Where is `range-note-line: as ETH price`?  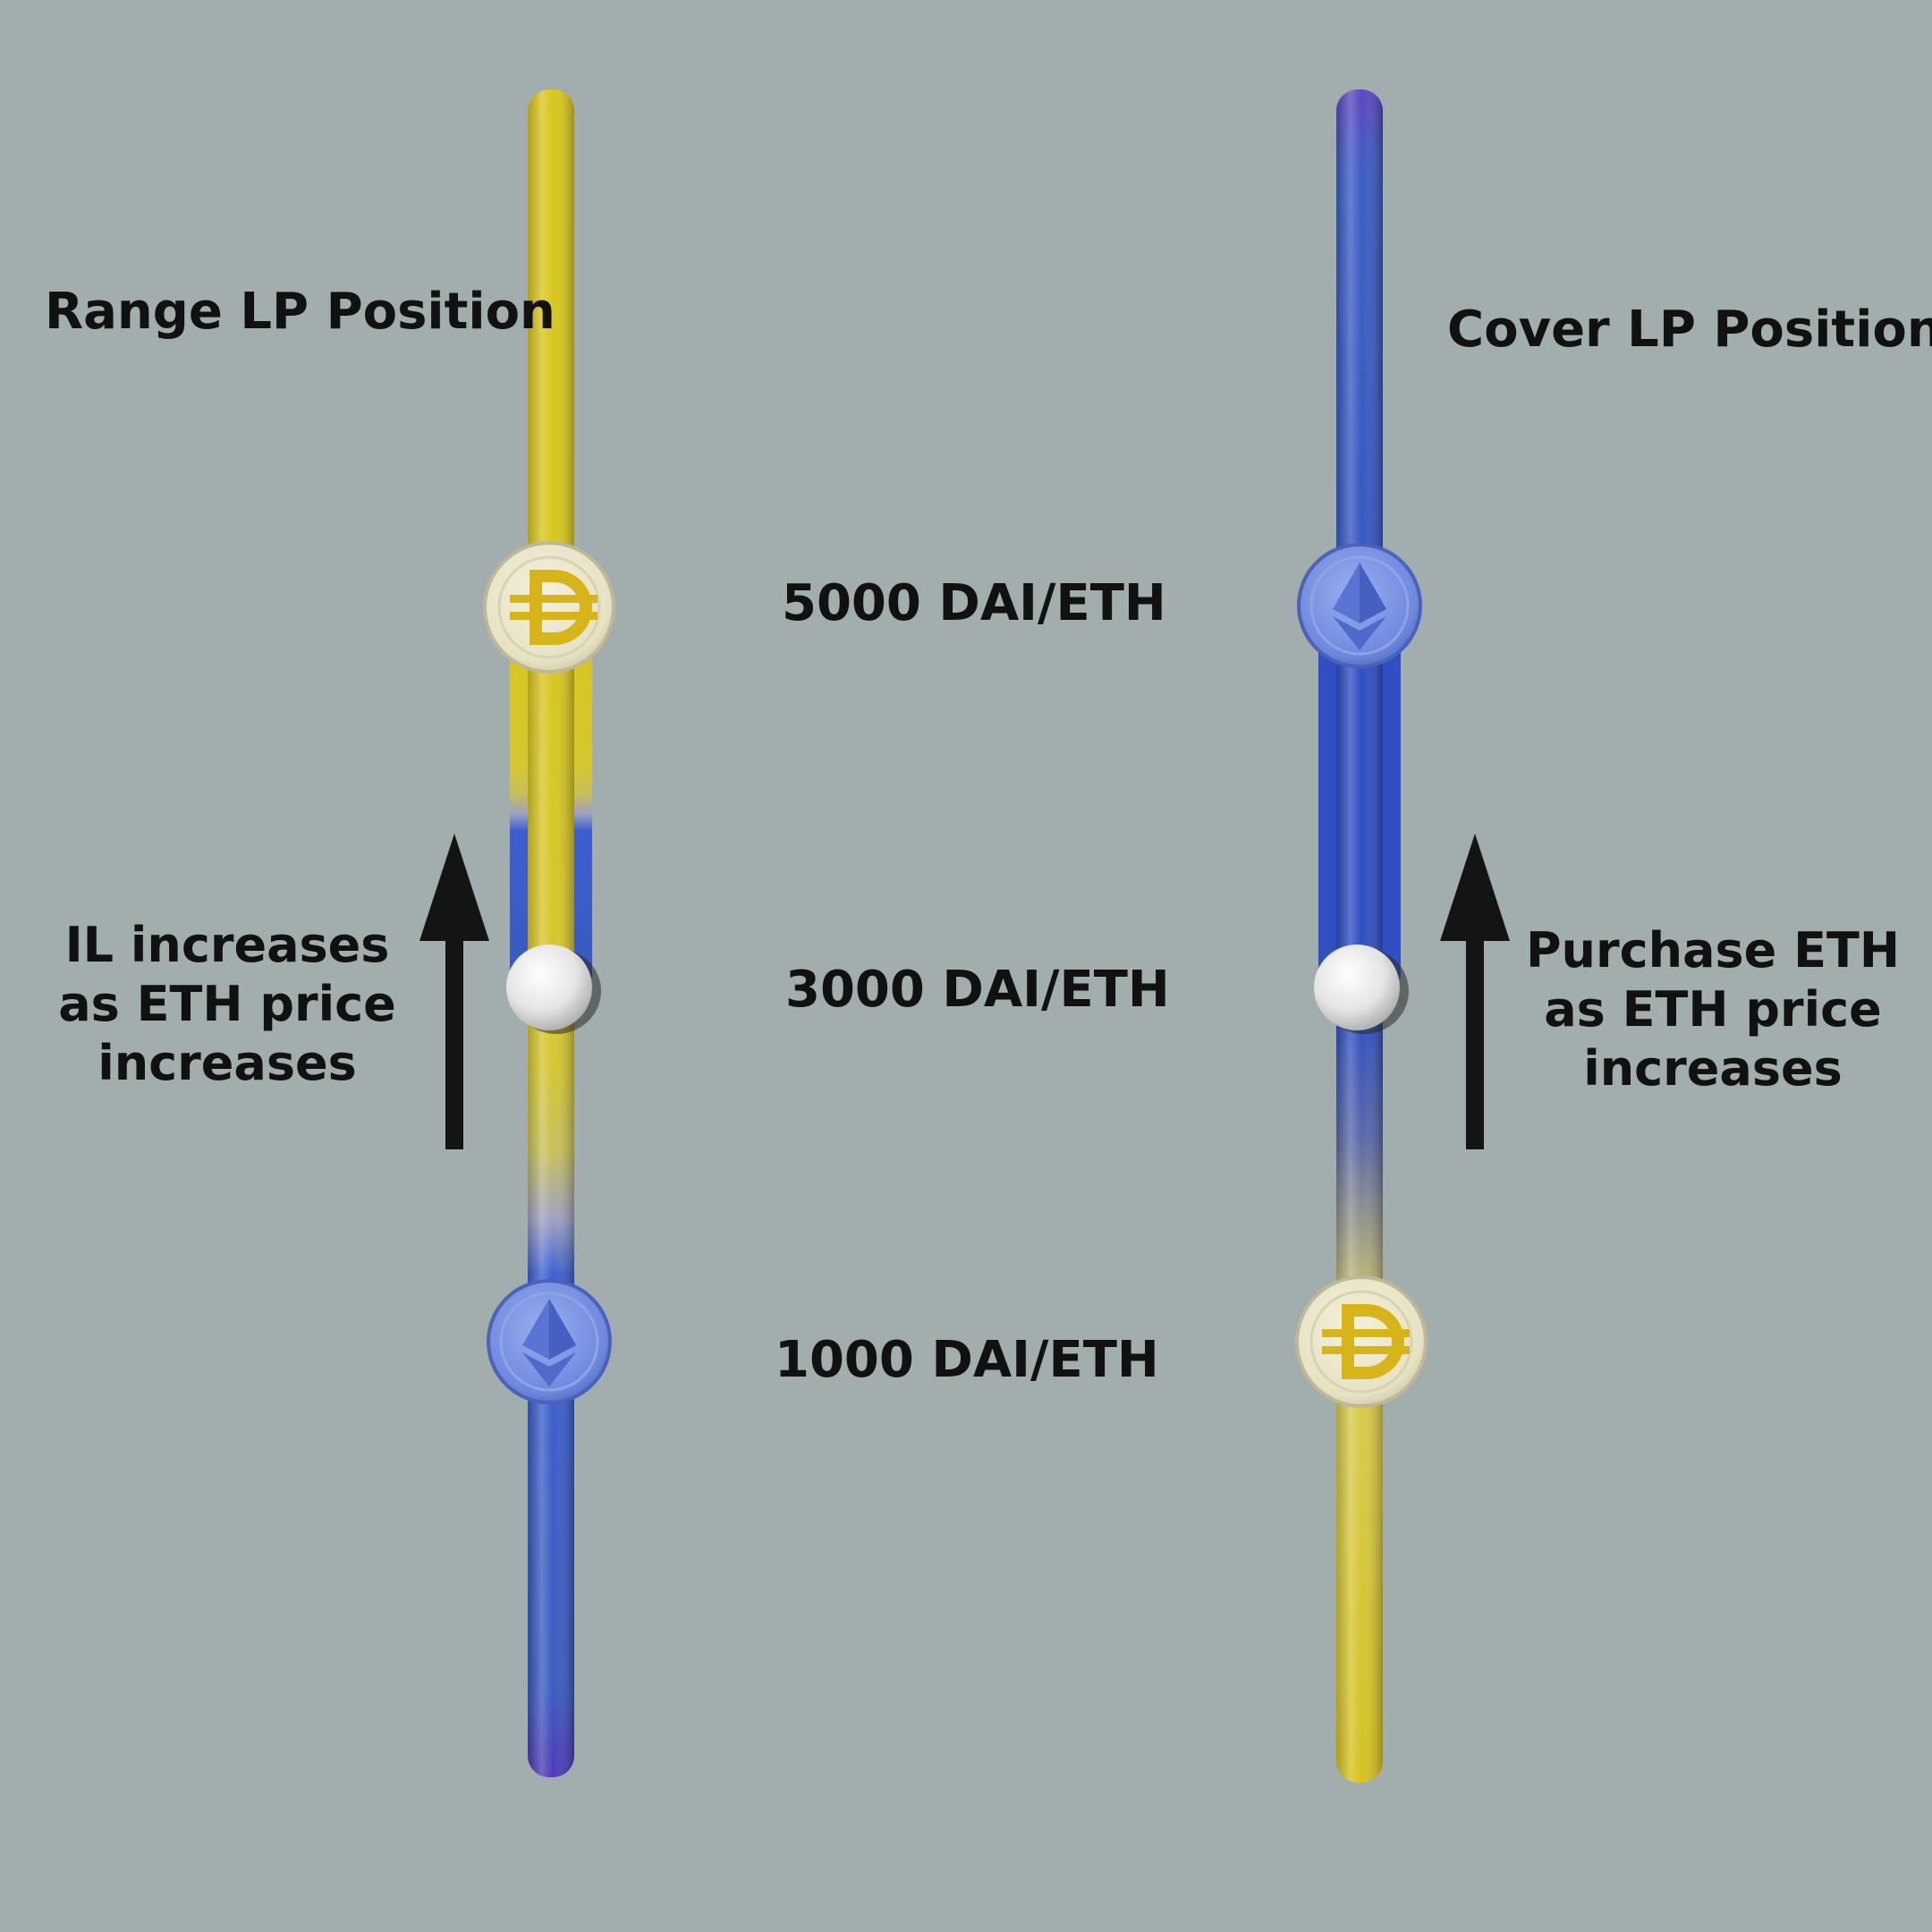 range-note-line: as ETH price is located at coordinates (227, 1004).